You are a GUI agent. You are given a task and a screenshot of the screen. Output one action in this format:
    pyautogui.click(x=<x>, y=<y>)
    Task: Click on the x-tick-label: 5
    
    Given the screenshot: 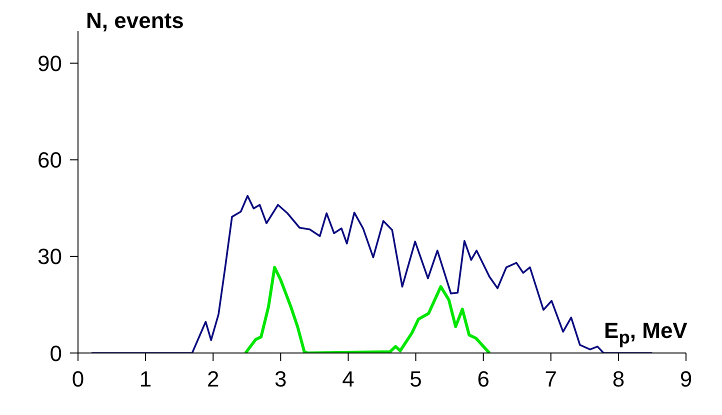 What is the action you would take?
    pyautogui.click(x=416, y=379)
    